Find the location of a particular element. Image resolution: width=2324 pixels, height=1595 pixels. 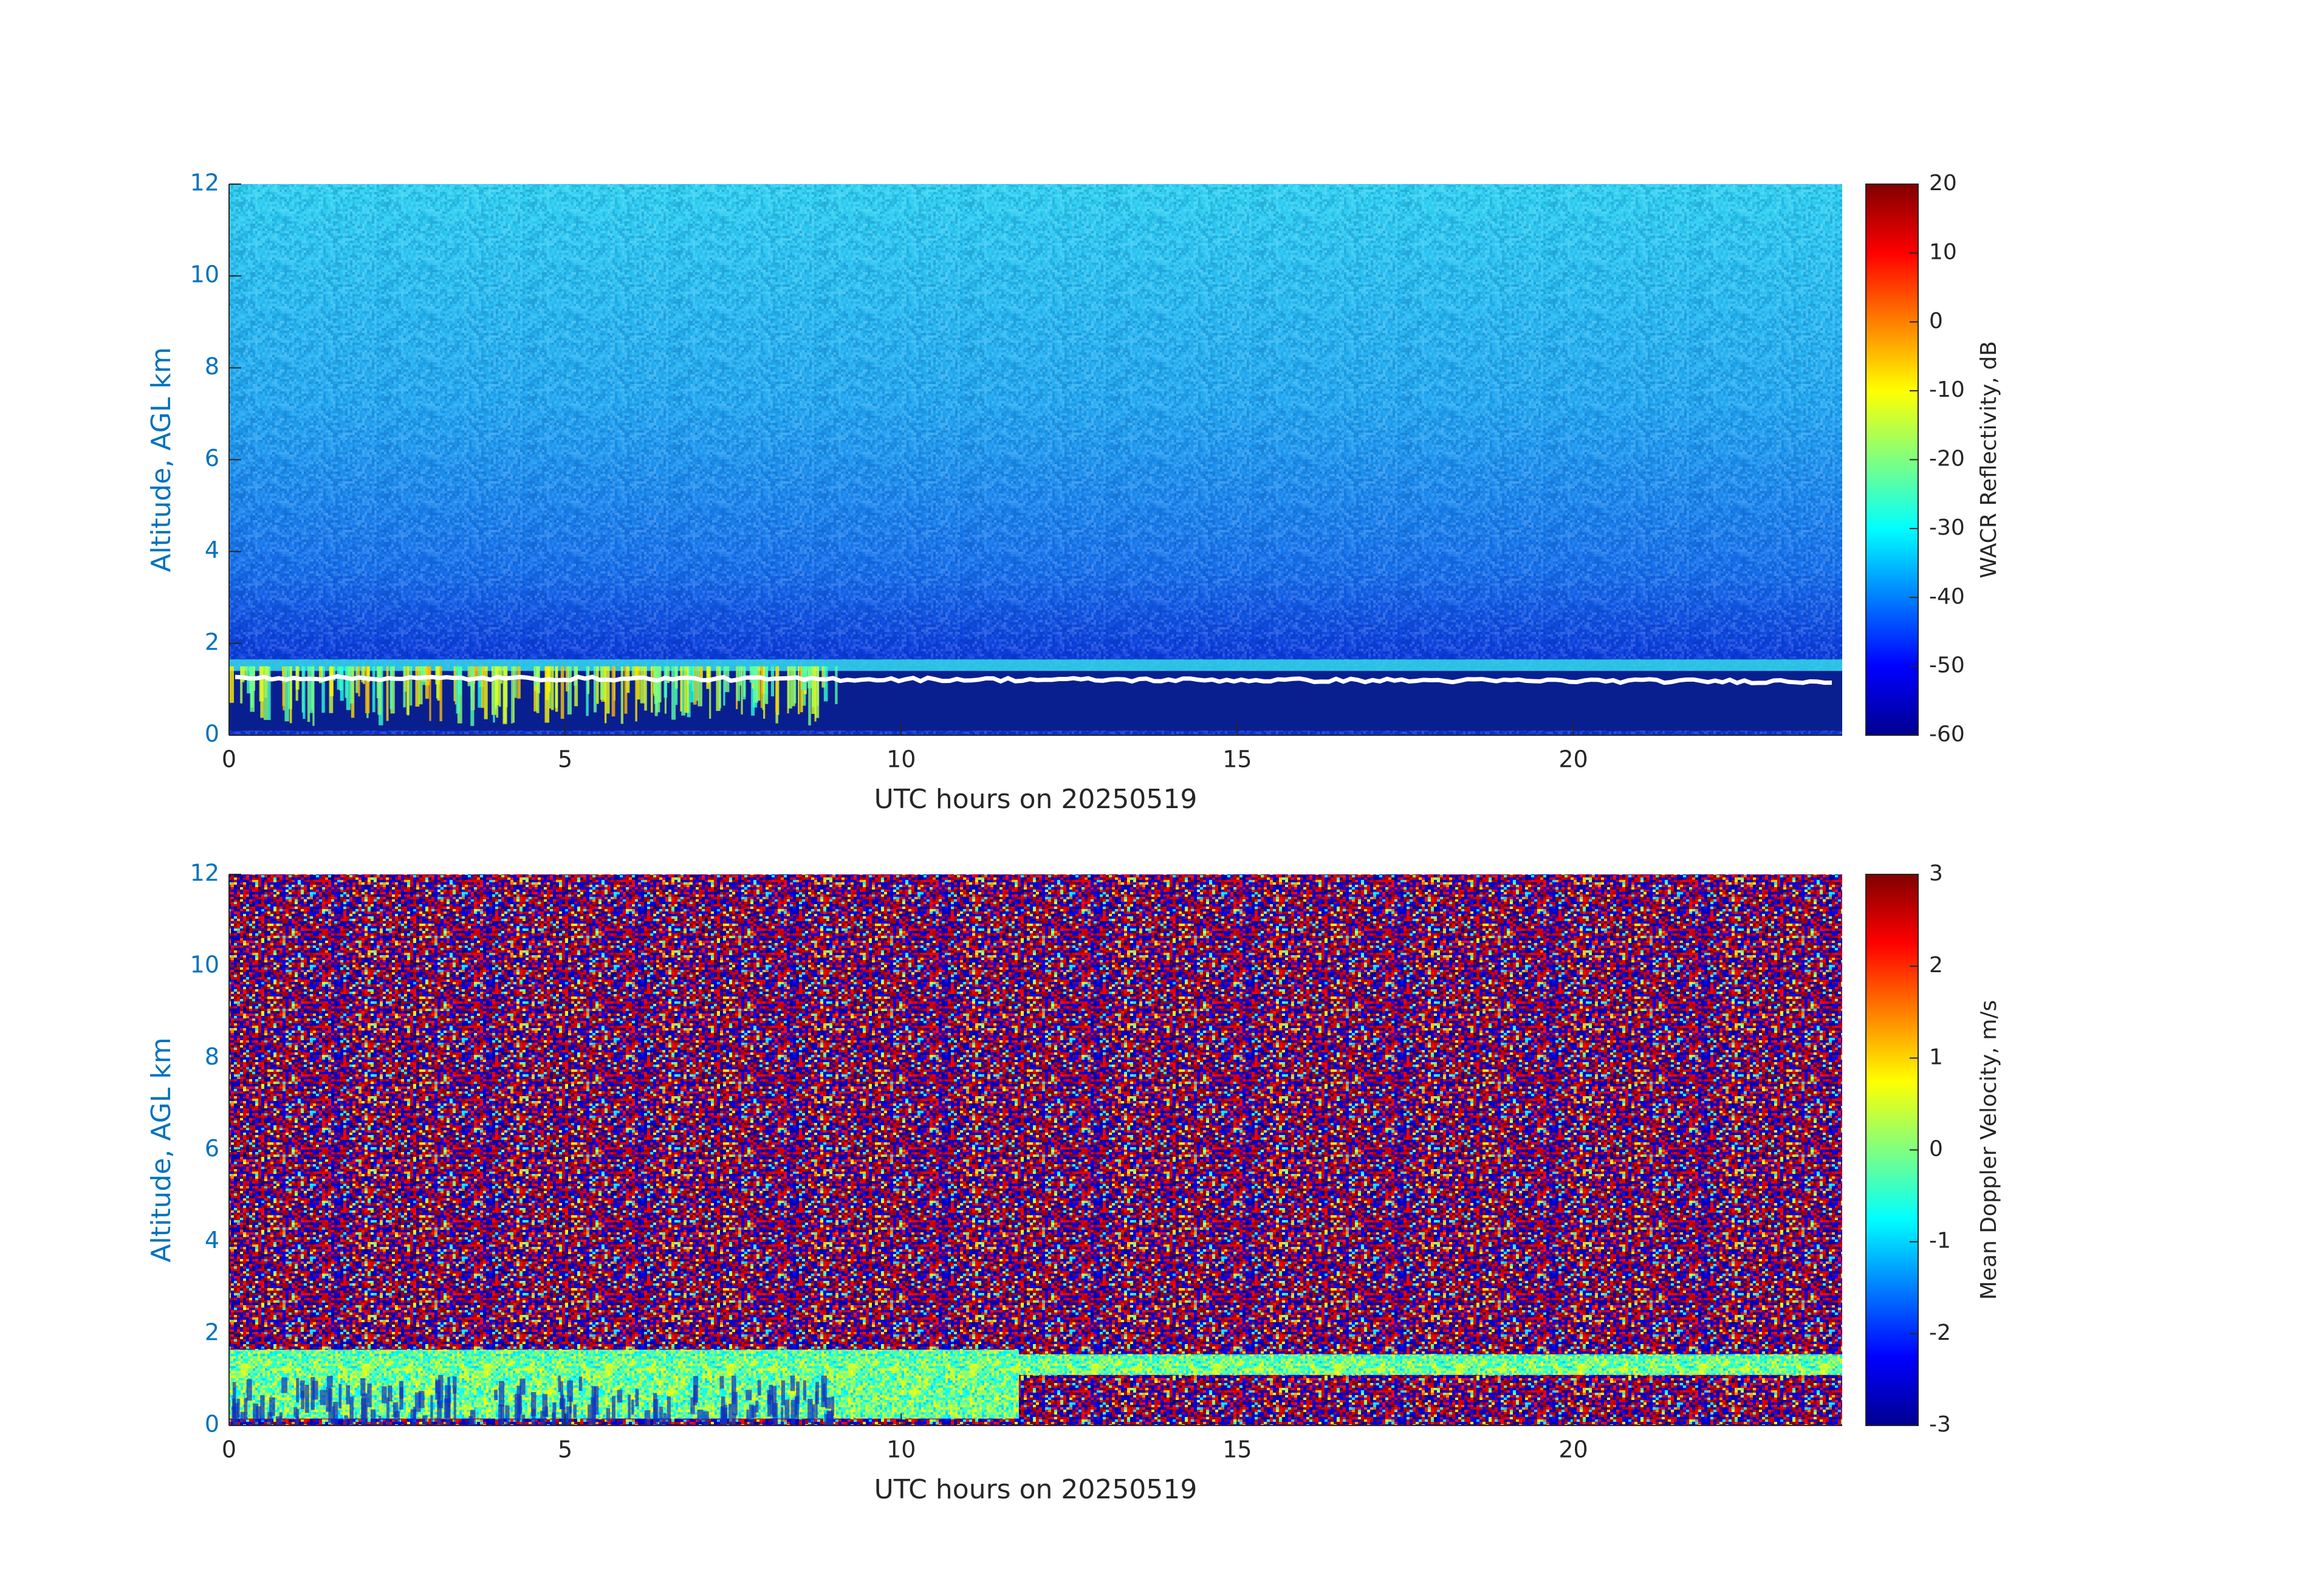

colorbar-tick-label: 10 is located at coordinates (1943, 251).